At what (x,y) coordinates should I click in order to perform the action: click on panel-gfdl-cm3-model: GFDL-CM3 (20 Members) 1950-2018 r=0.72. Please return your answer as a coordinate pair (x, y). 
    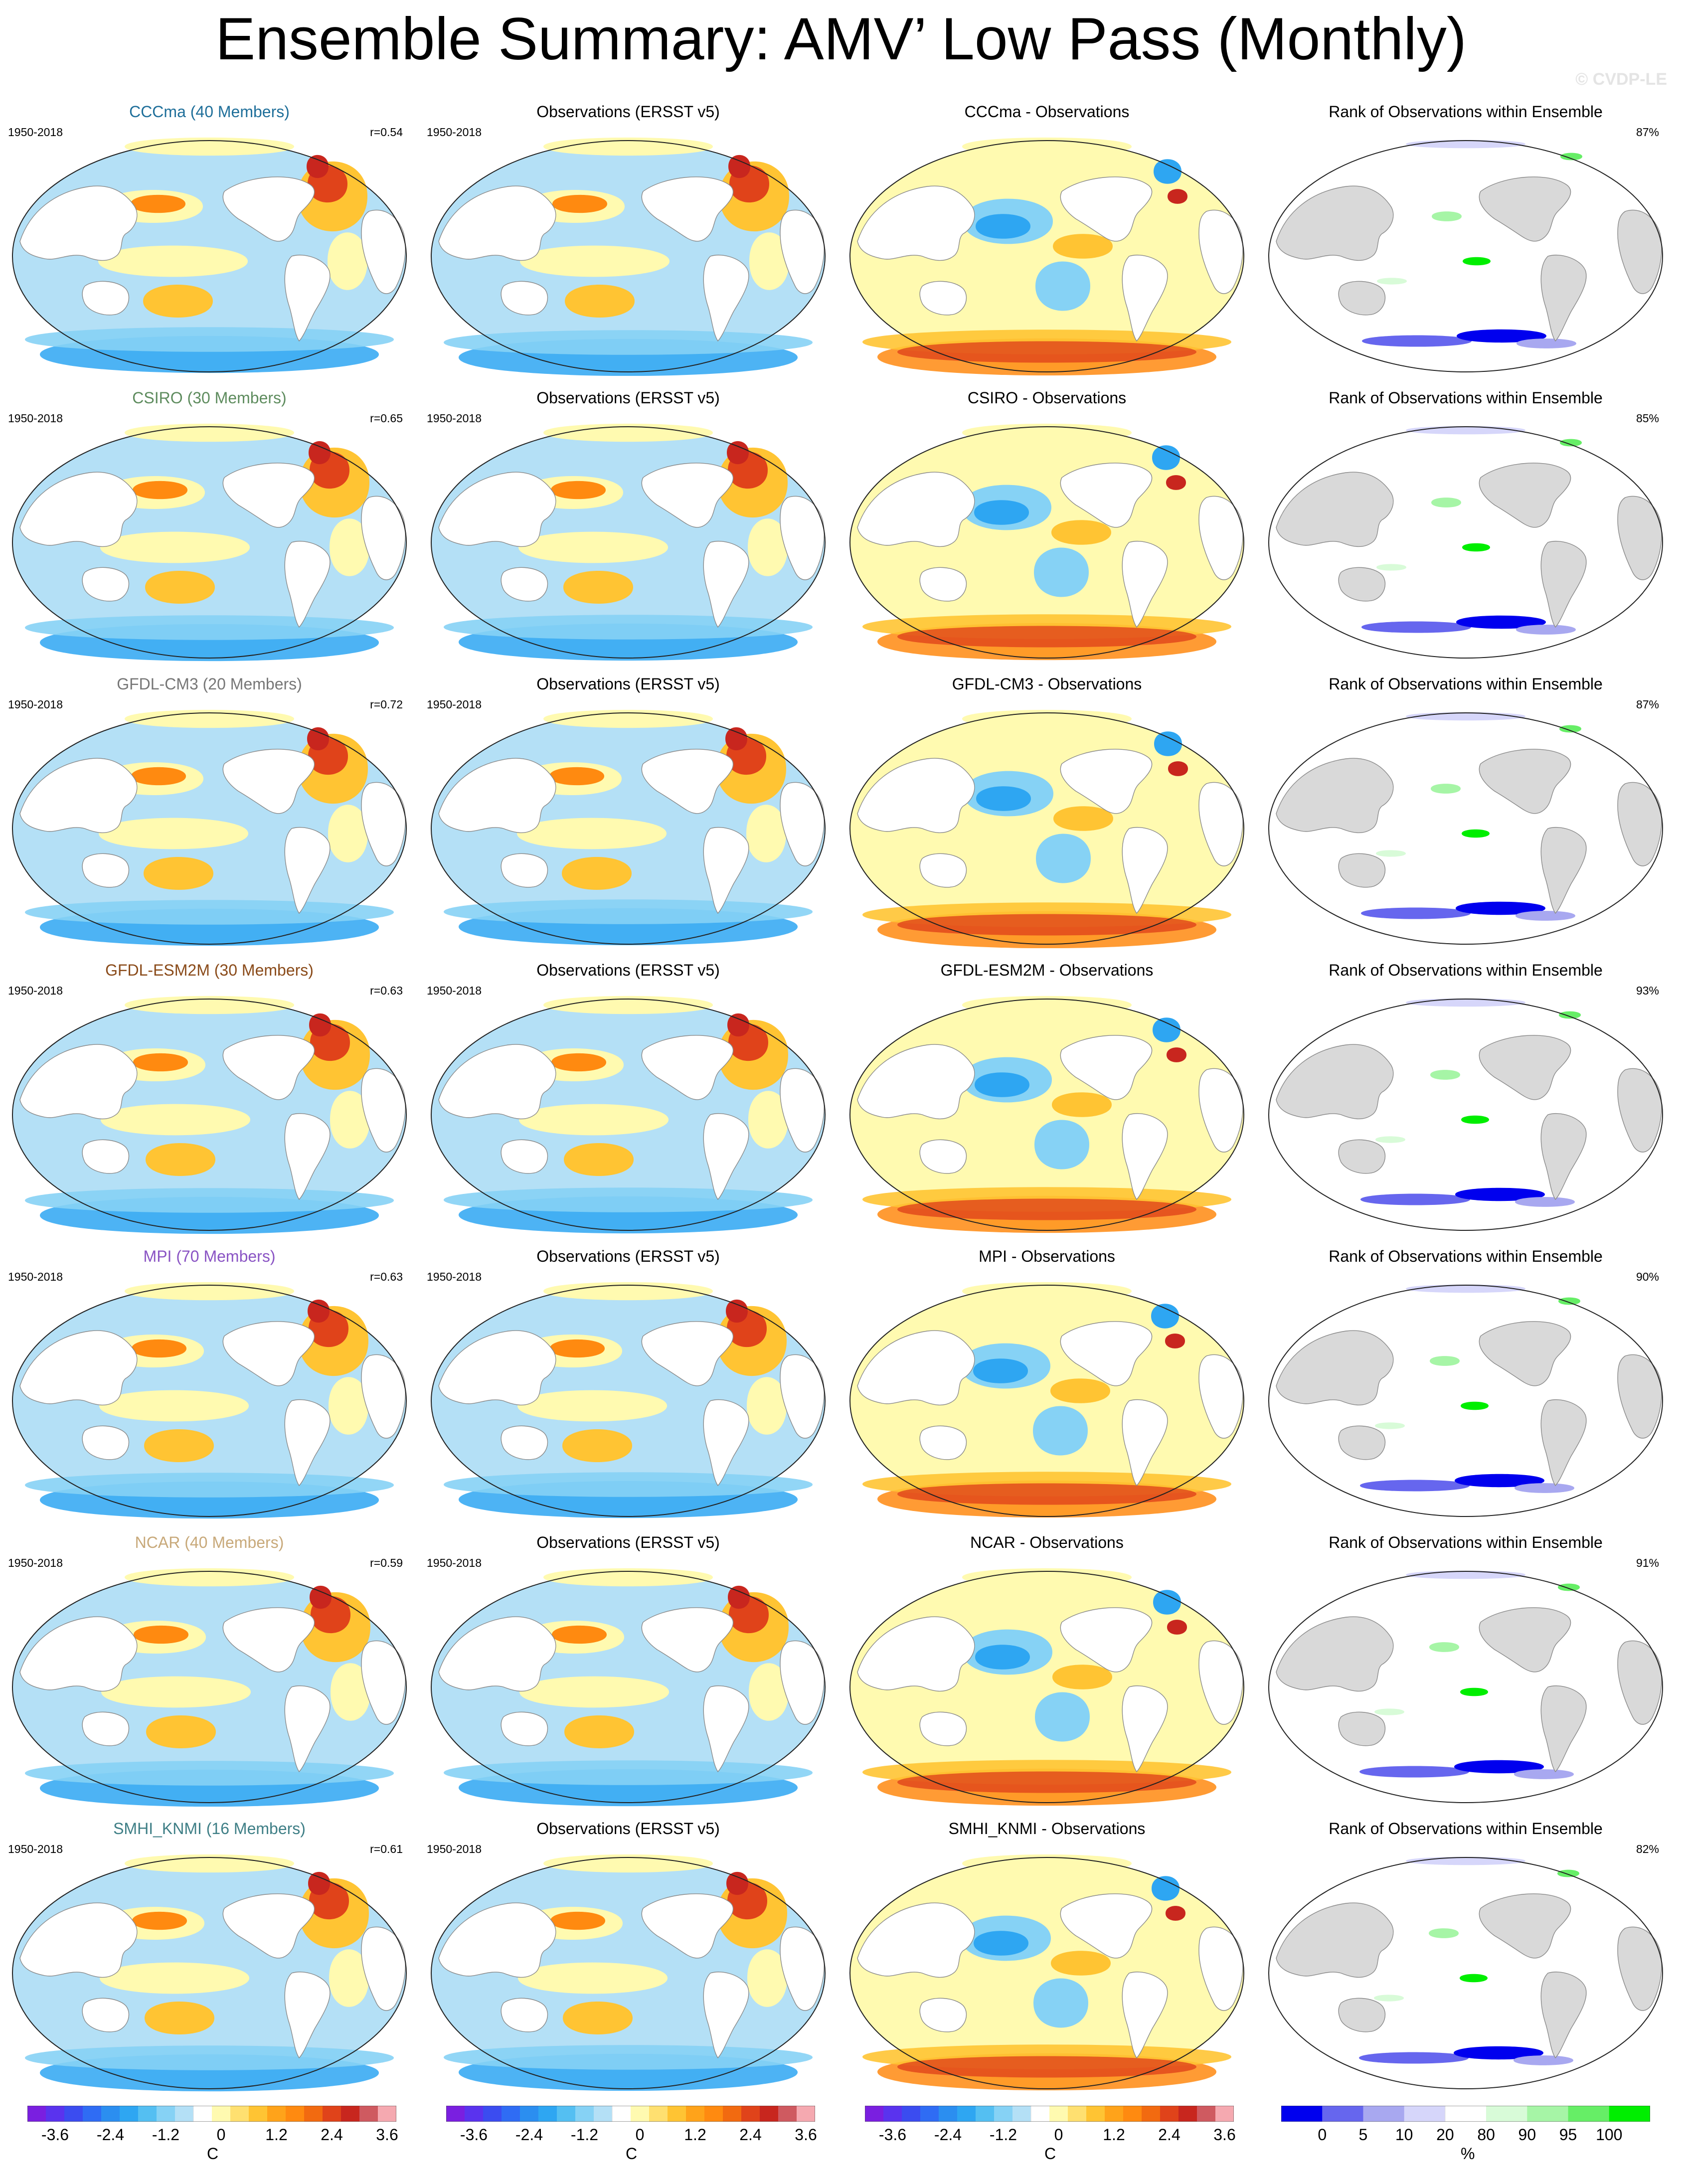
    Looking at the image, I should click on (210, 811).